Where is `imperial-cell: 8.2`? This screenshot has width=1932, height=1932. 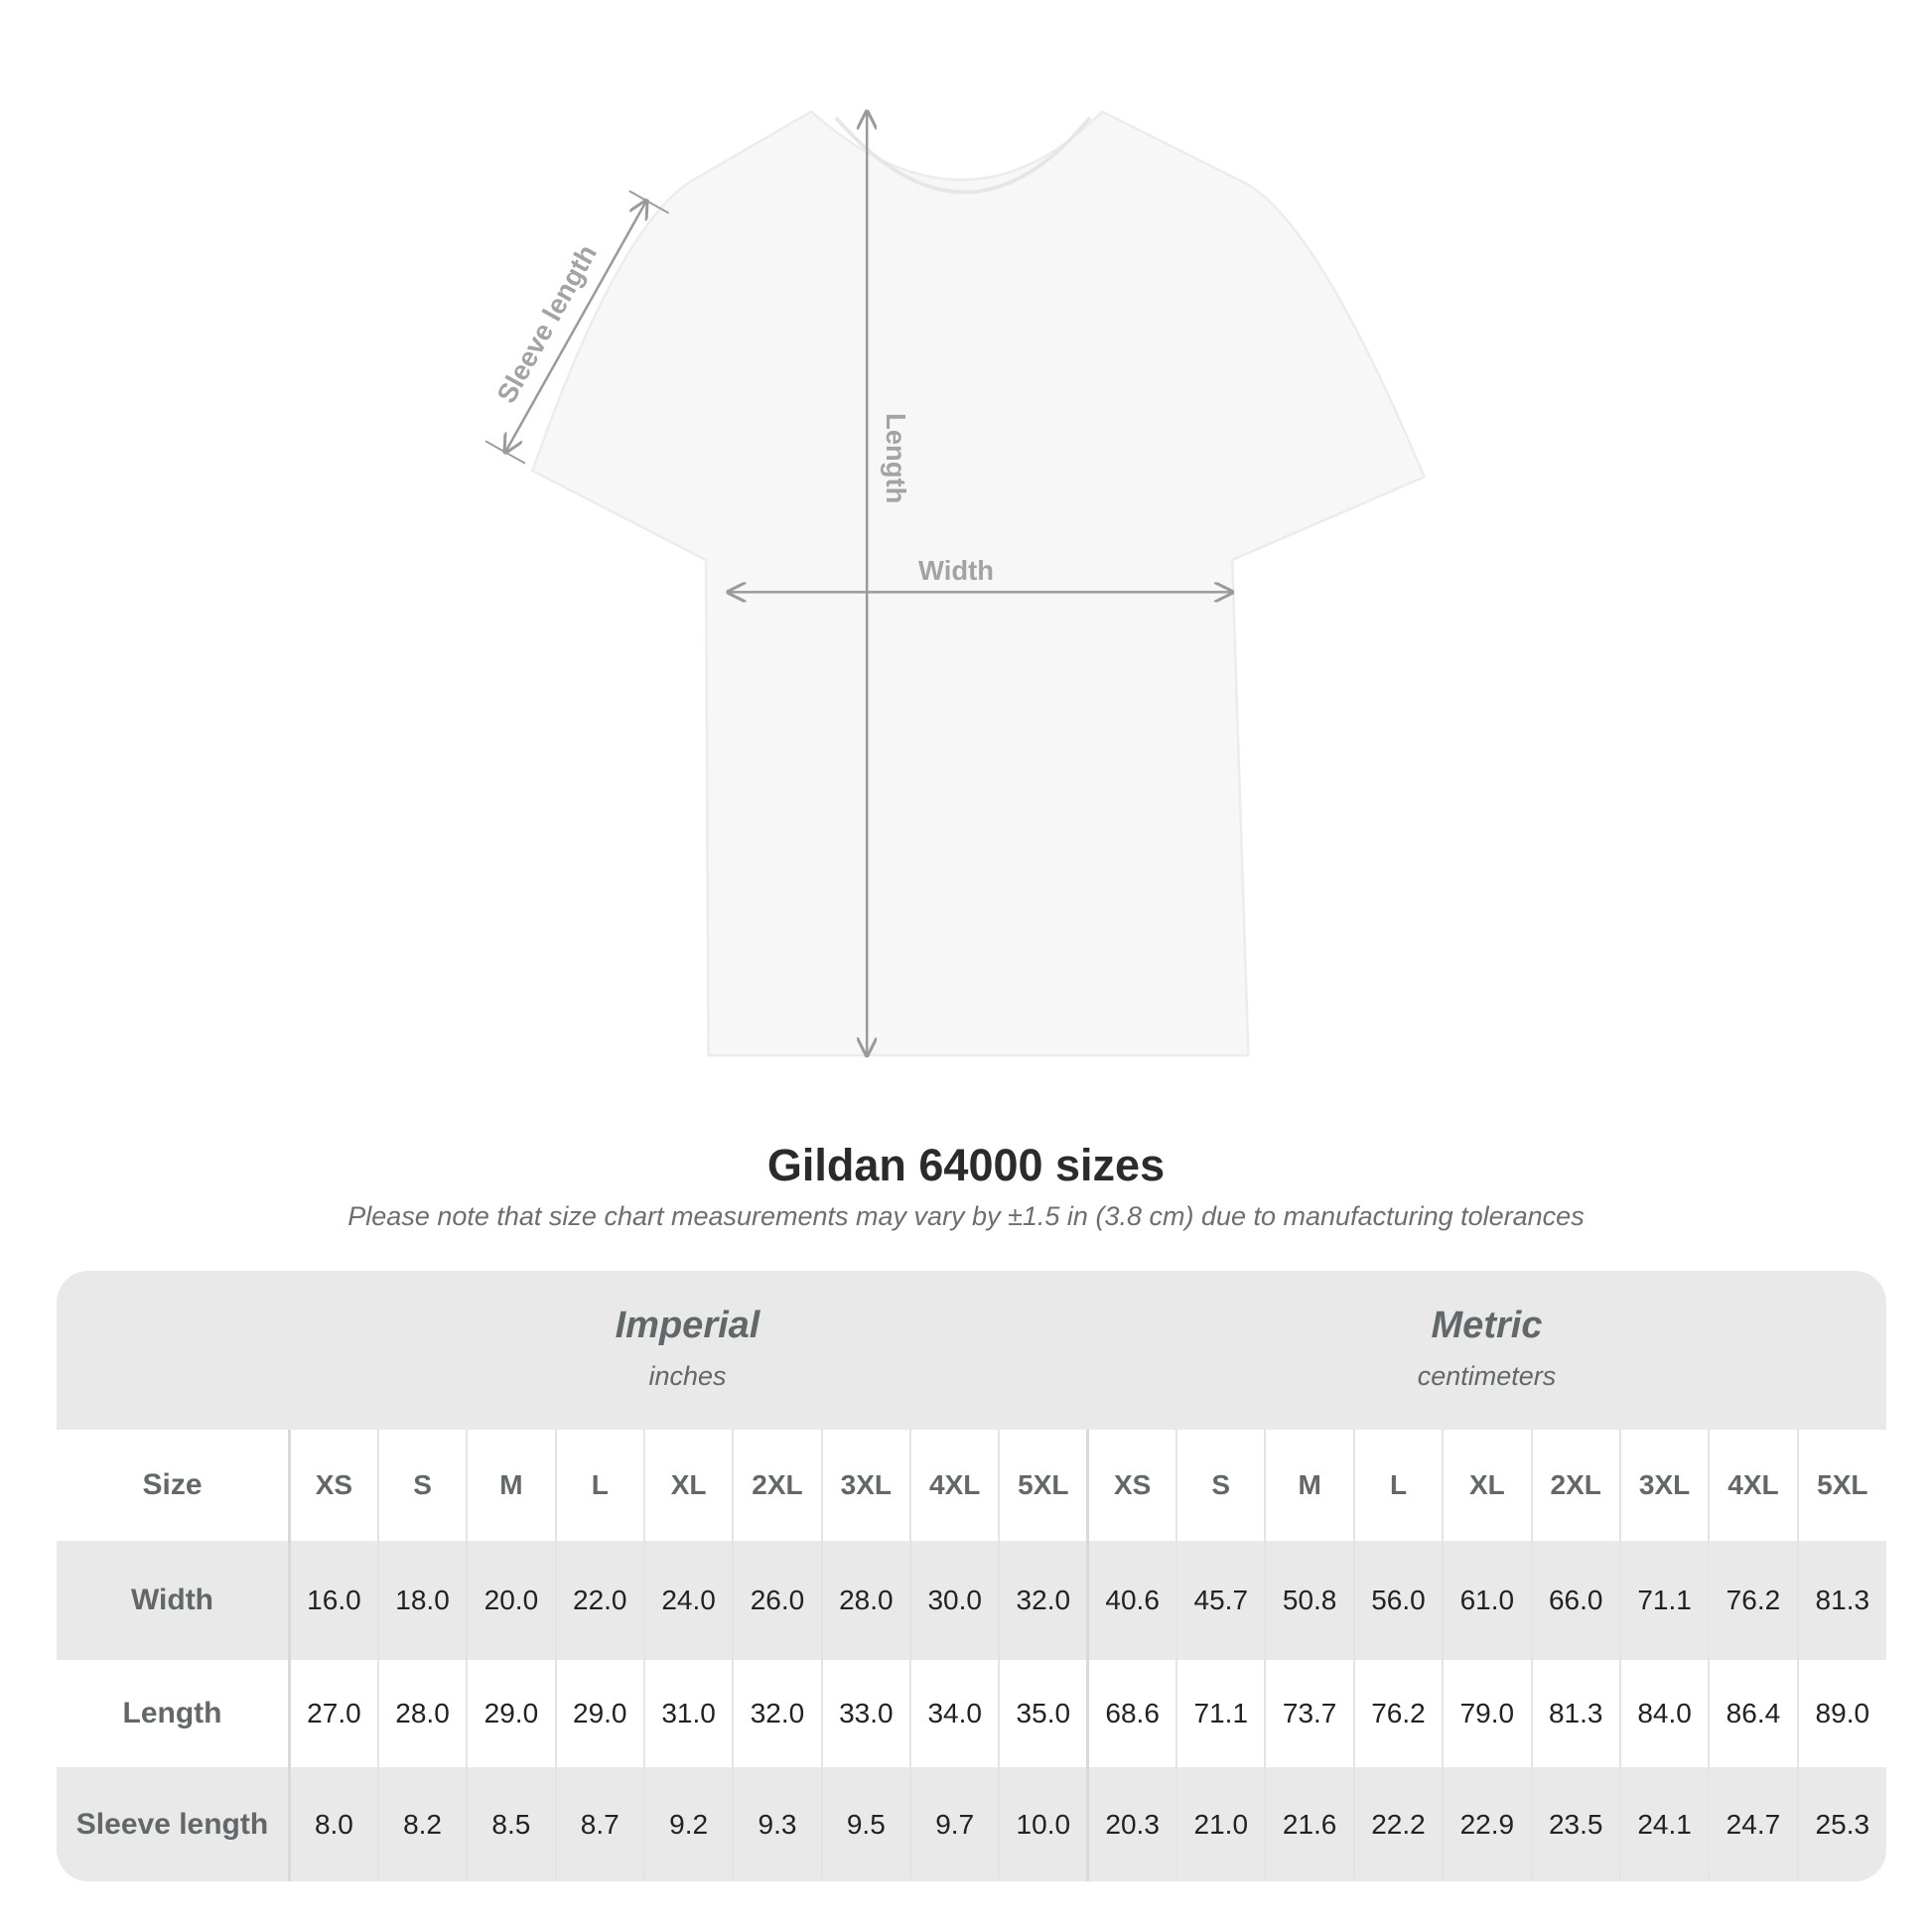
imperial-cell: 8.2 is located at coordinates (422, 1824).